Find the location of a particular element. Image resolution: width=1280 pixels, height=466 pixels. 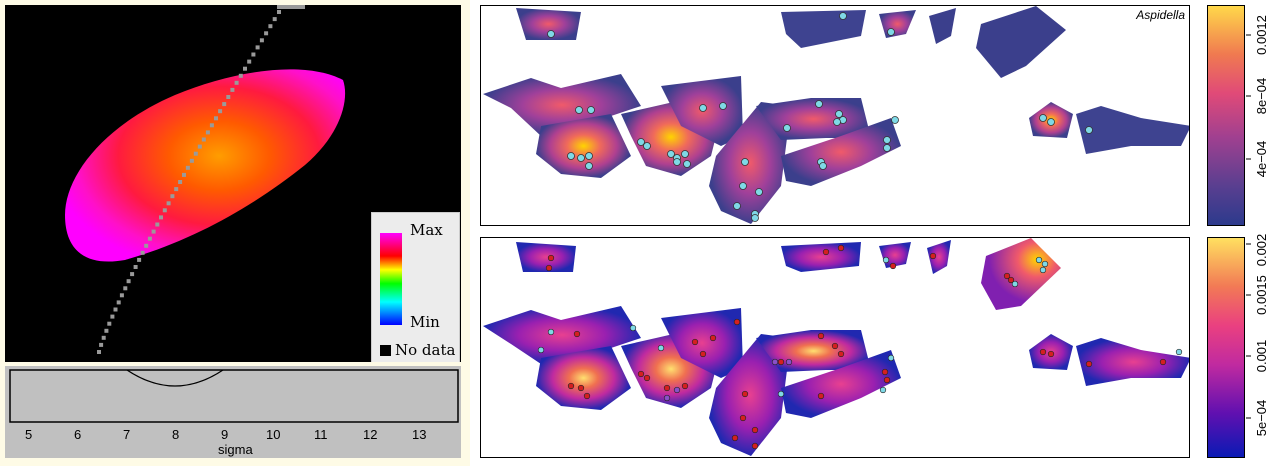

top-colorbar is located at coordinates (1226, 115).